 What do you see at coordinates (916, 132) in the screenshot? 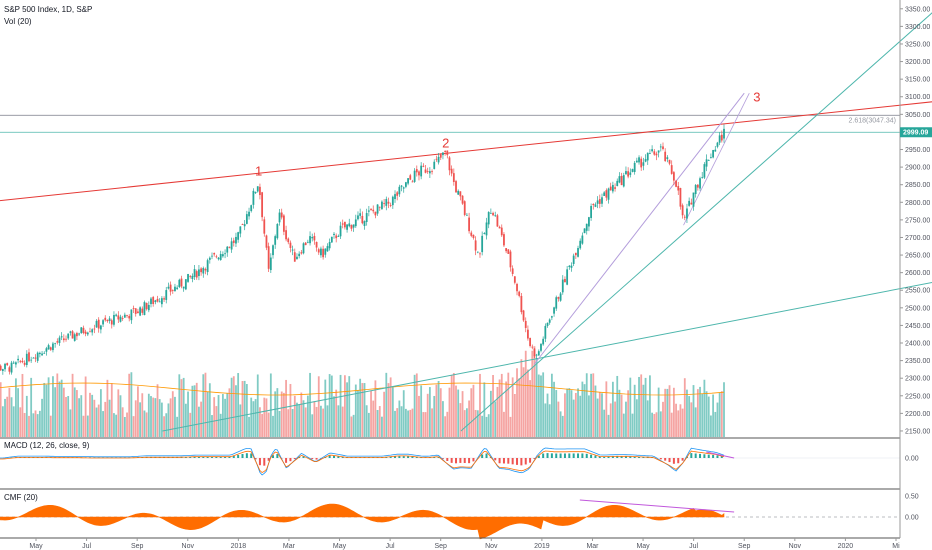
I see `last-price-tag` at bounding box center [916, 132].